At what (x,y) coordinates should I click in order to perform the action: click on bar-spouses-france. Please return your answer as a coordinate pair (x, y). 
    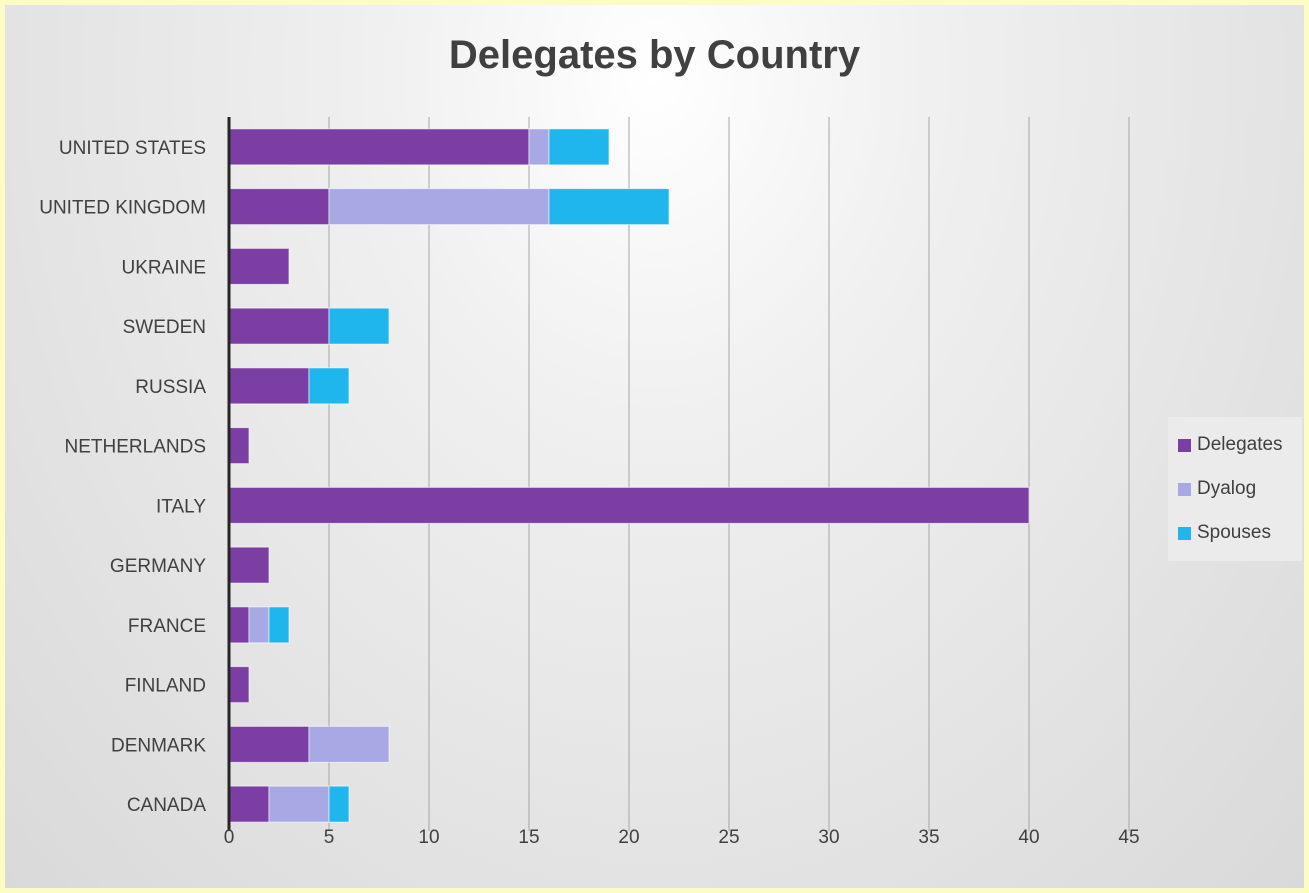
    Looking at the image, I should click on (279, 625).